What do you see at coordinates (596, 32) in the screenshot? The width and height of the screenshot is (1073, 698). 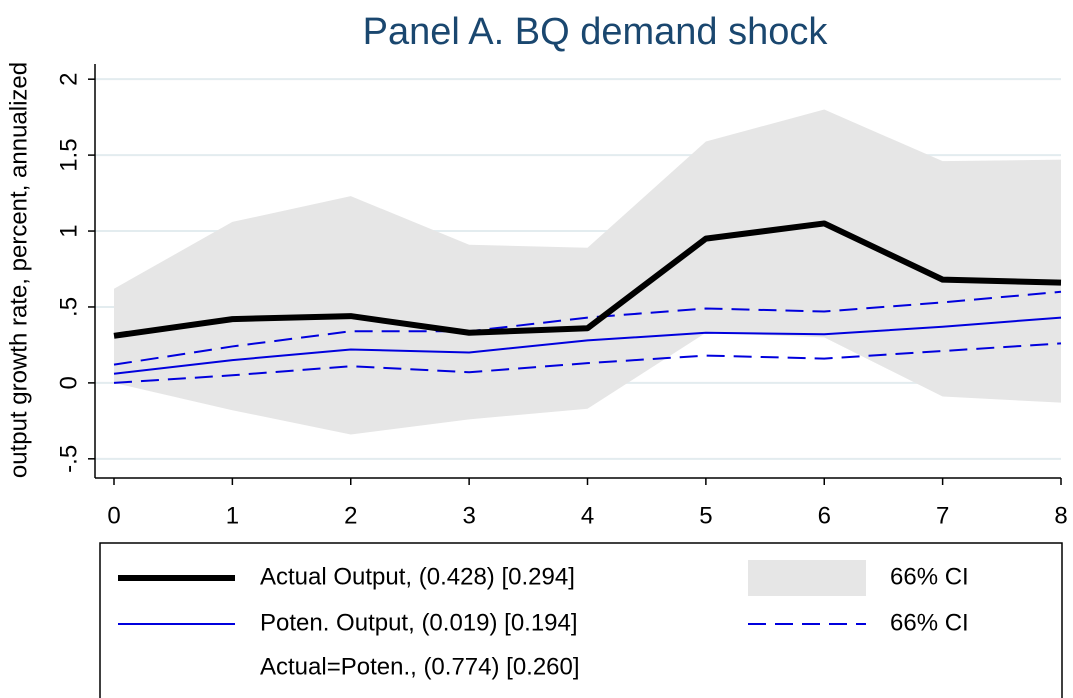 I see `chart-title: Panel A. BQ demand shock` at bounding box center [596, 32].